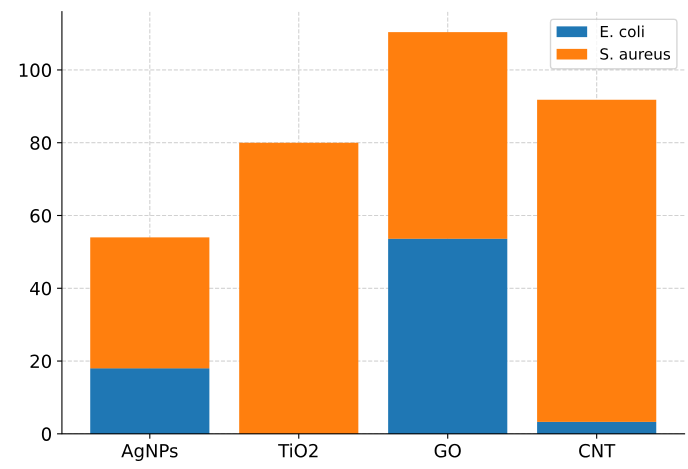  I want to click on y-tick-label: 40, so click(40, 289).